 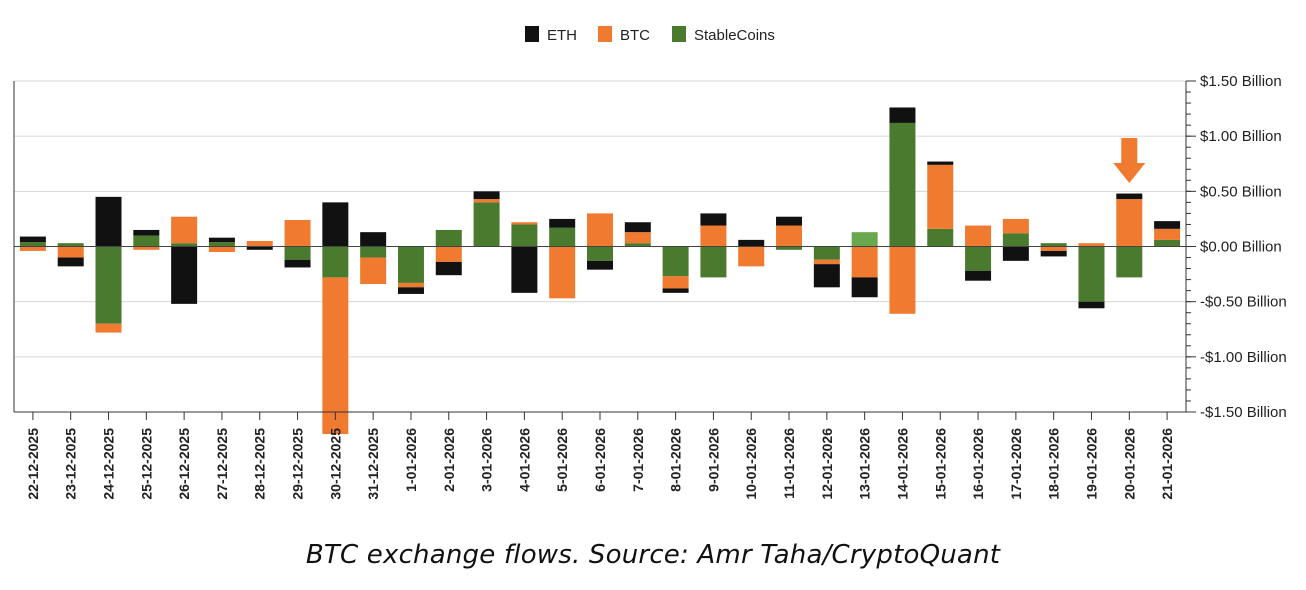 I want to click on bar-eth-22-12-2025, so click(x=32, y=239).